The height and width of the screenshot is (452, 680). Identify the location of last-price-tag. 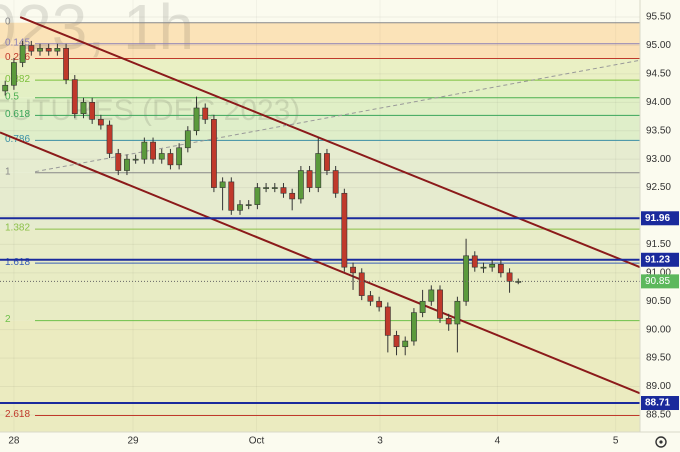
(660, 281).